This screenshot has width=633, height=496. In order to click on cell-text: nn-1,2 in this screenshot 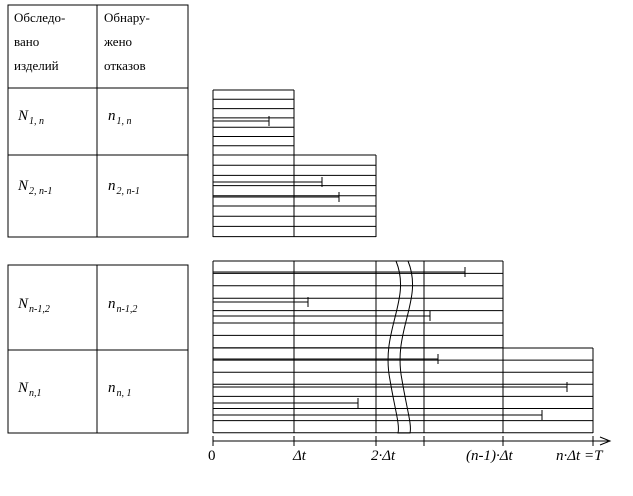, I will do `click(122, 305)`.